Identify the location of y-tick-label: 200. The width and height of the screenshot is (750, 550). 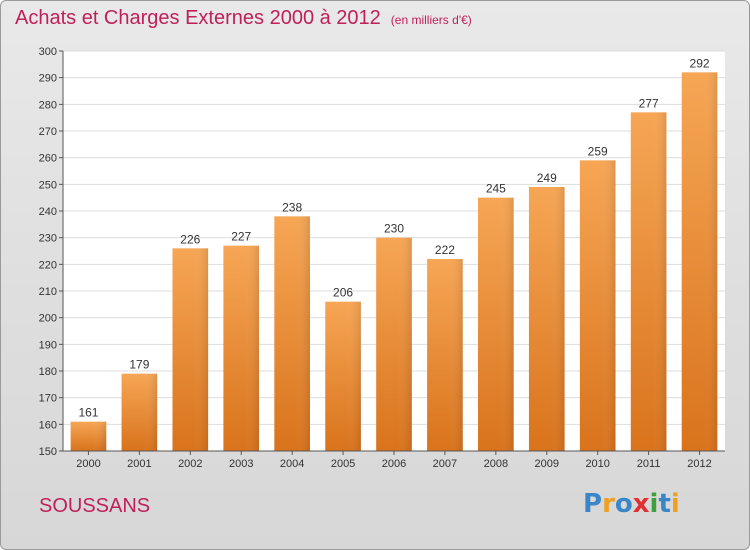
(48, 319).